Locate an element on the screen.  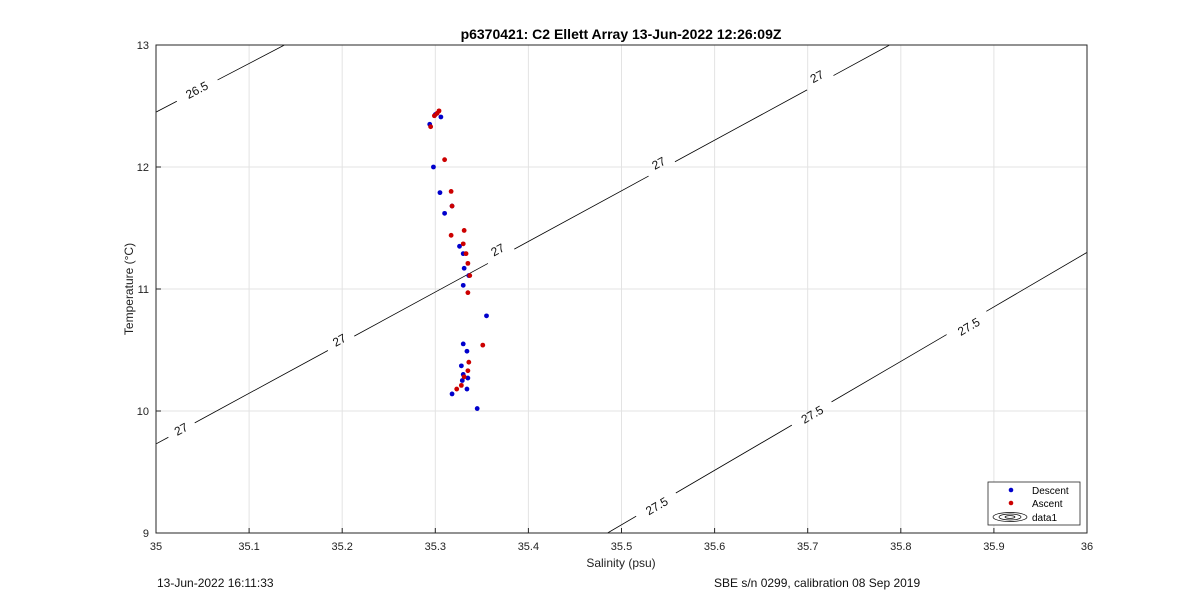
x-tick-label: 35.1 is located at coordinates (248, 547).